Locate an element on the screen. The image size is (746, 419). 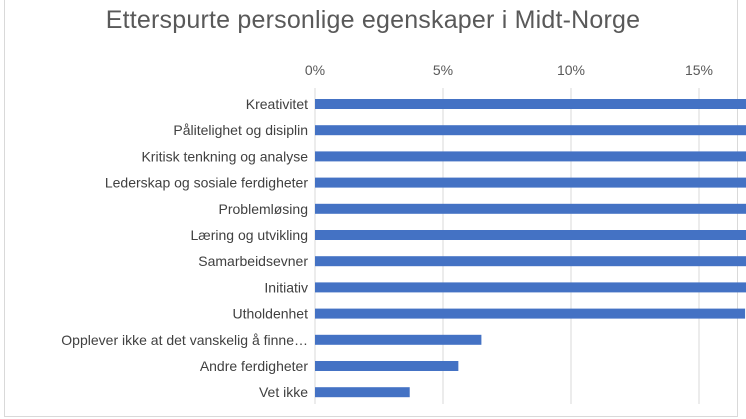
category-label: Problemløsing is located at coordinates (263, 209).